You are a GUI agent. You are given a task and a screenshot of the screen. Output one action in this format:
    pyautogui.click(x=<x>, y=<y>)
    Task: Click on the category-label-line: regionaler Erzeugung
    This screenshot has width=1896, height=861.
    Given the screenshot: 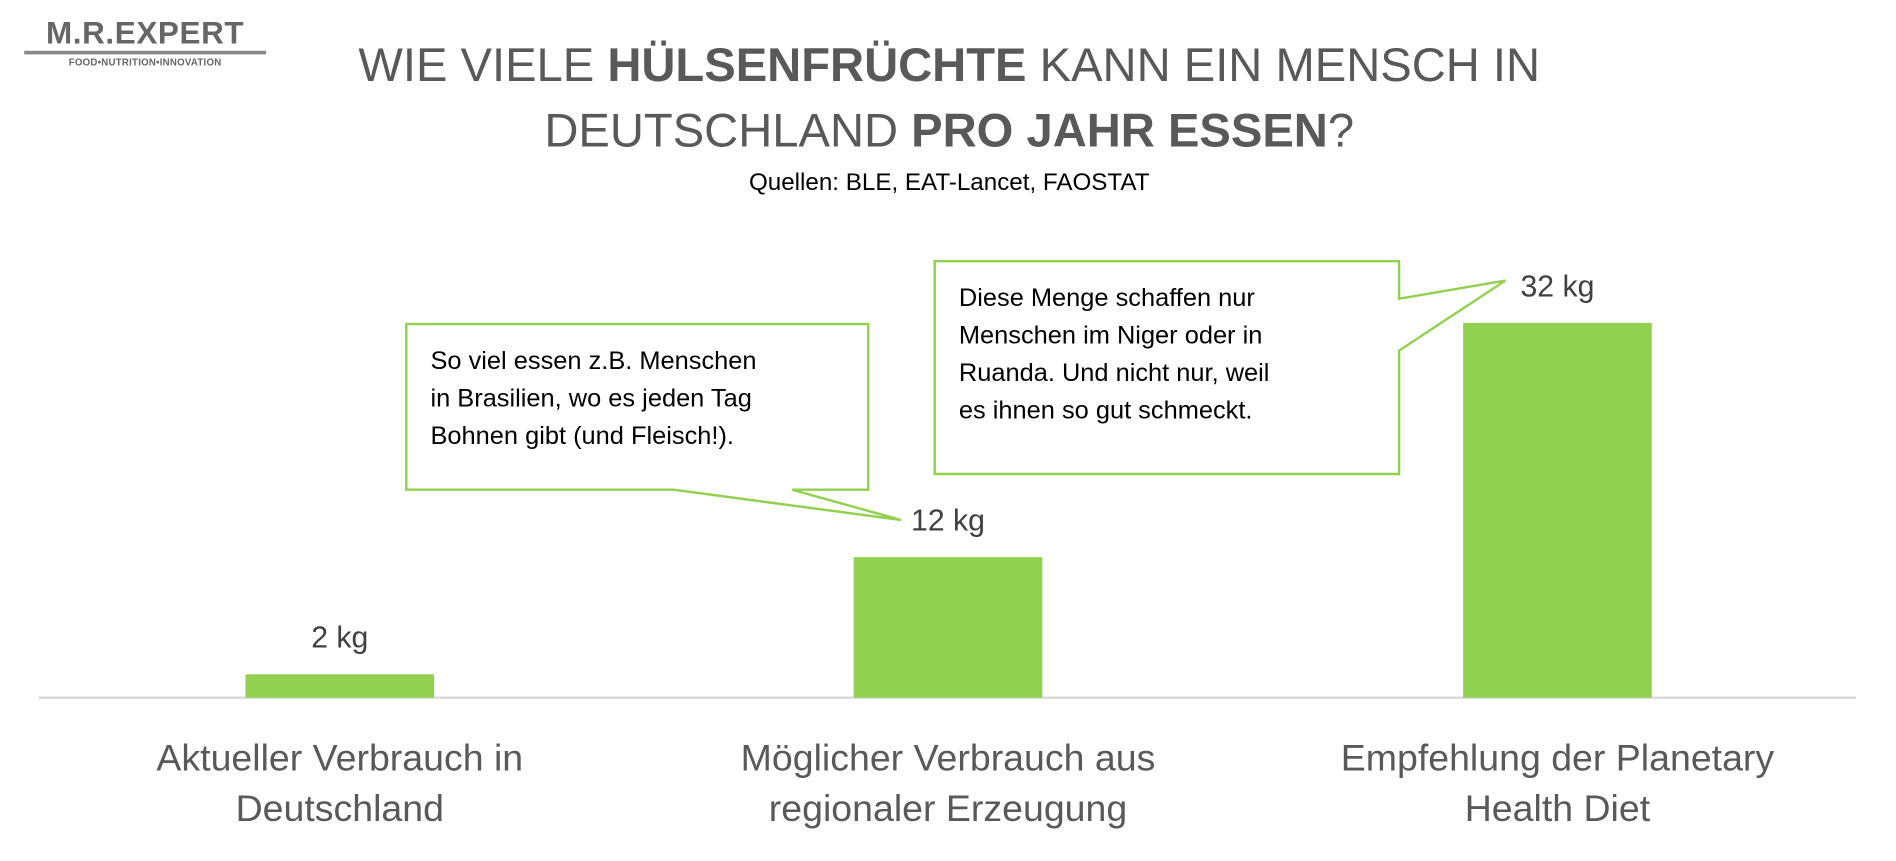 What is the action you would take?
    pyautogui.click(x=948, y=808)
    